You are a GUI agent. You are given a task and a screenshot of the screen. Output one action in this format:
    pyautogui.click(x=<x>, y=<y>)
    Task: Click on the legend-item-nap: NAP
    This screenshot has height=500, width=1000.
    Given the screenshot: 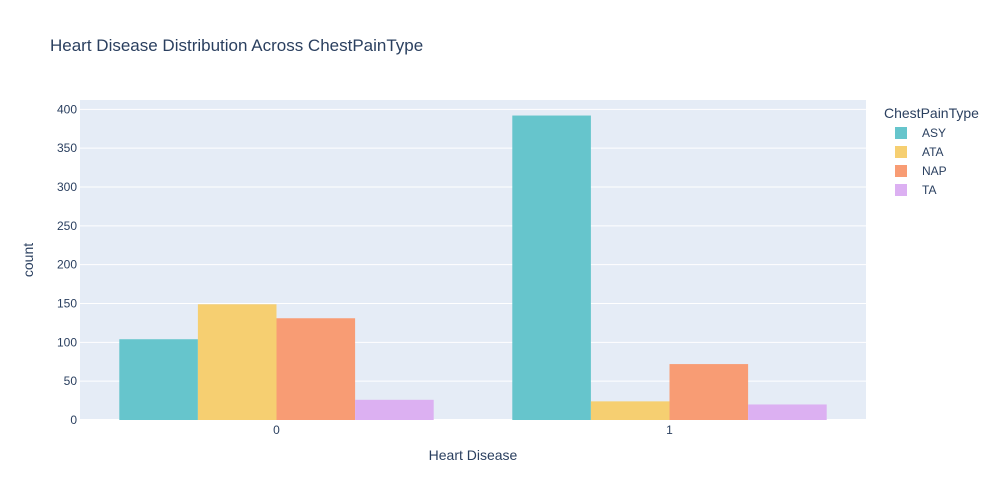 What is the action you would take?
    pyautogui.click(x=921, y=171)
    